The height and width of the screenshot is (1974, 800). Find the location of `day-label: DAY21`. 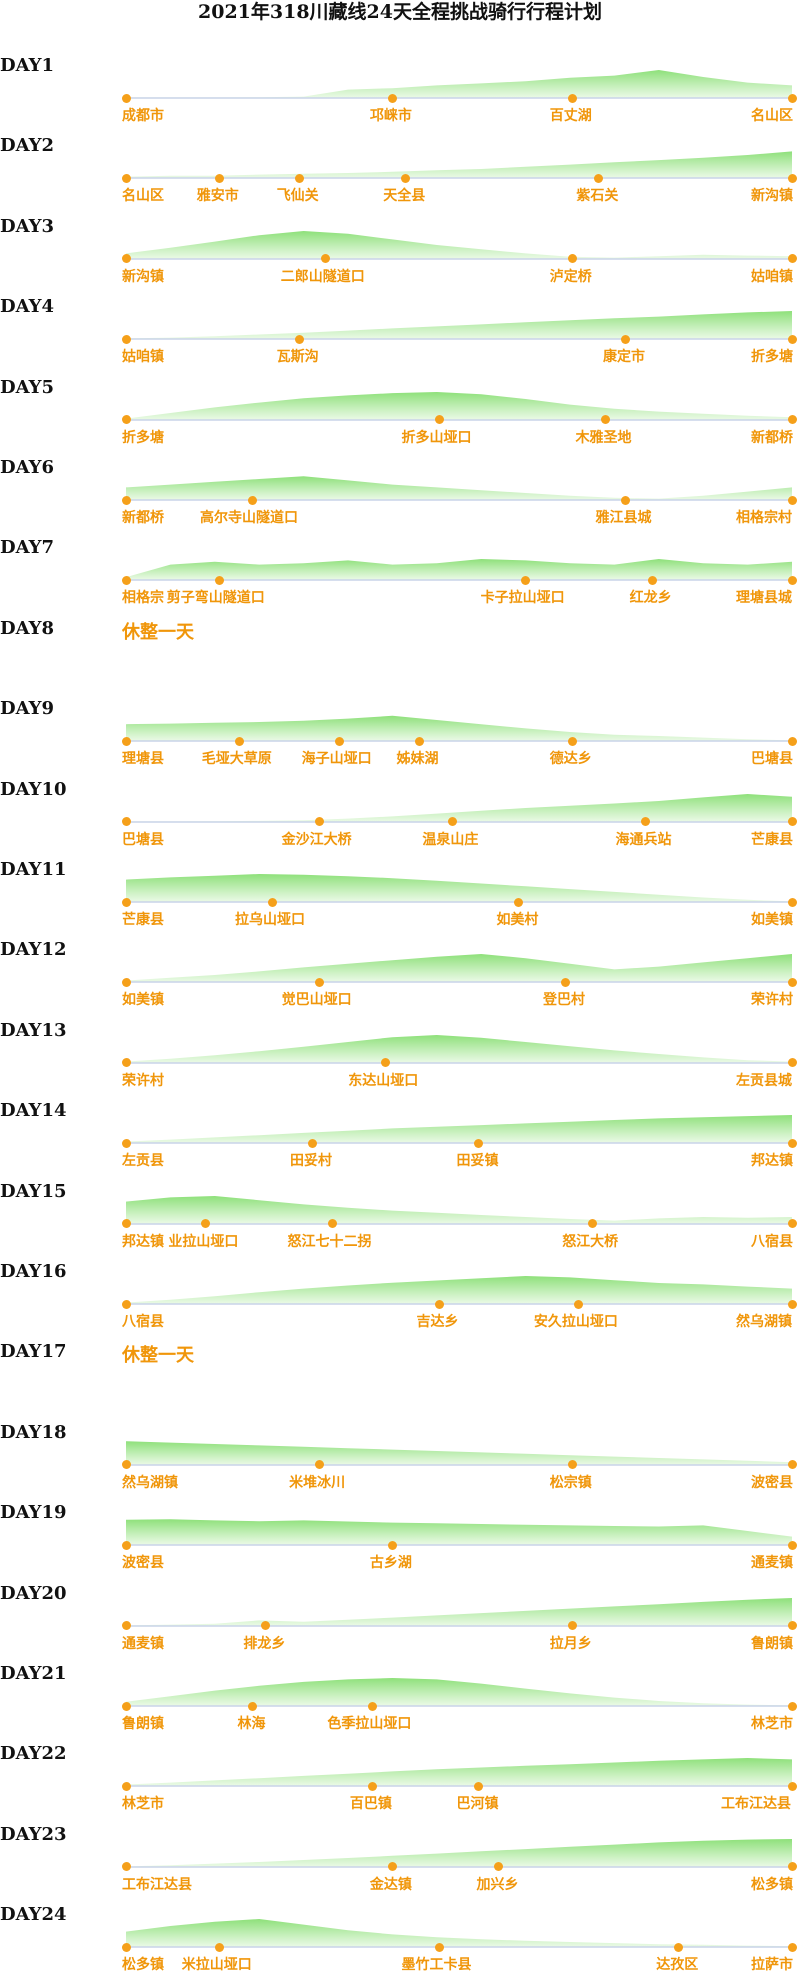

day-label: DAY21 is located at coordinates (33, 1673).